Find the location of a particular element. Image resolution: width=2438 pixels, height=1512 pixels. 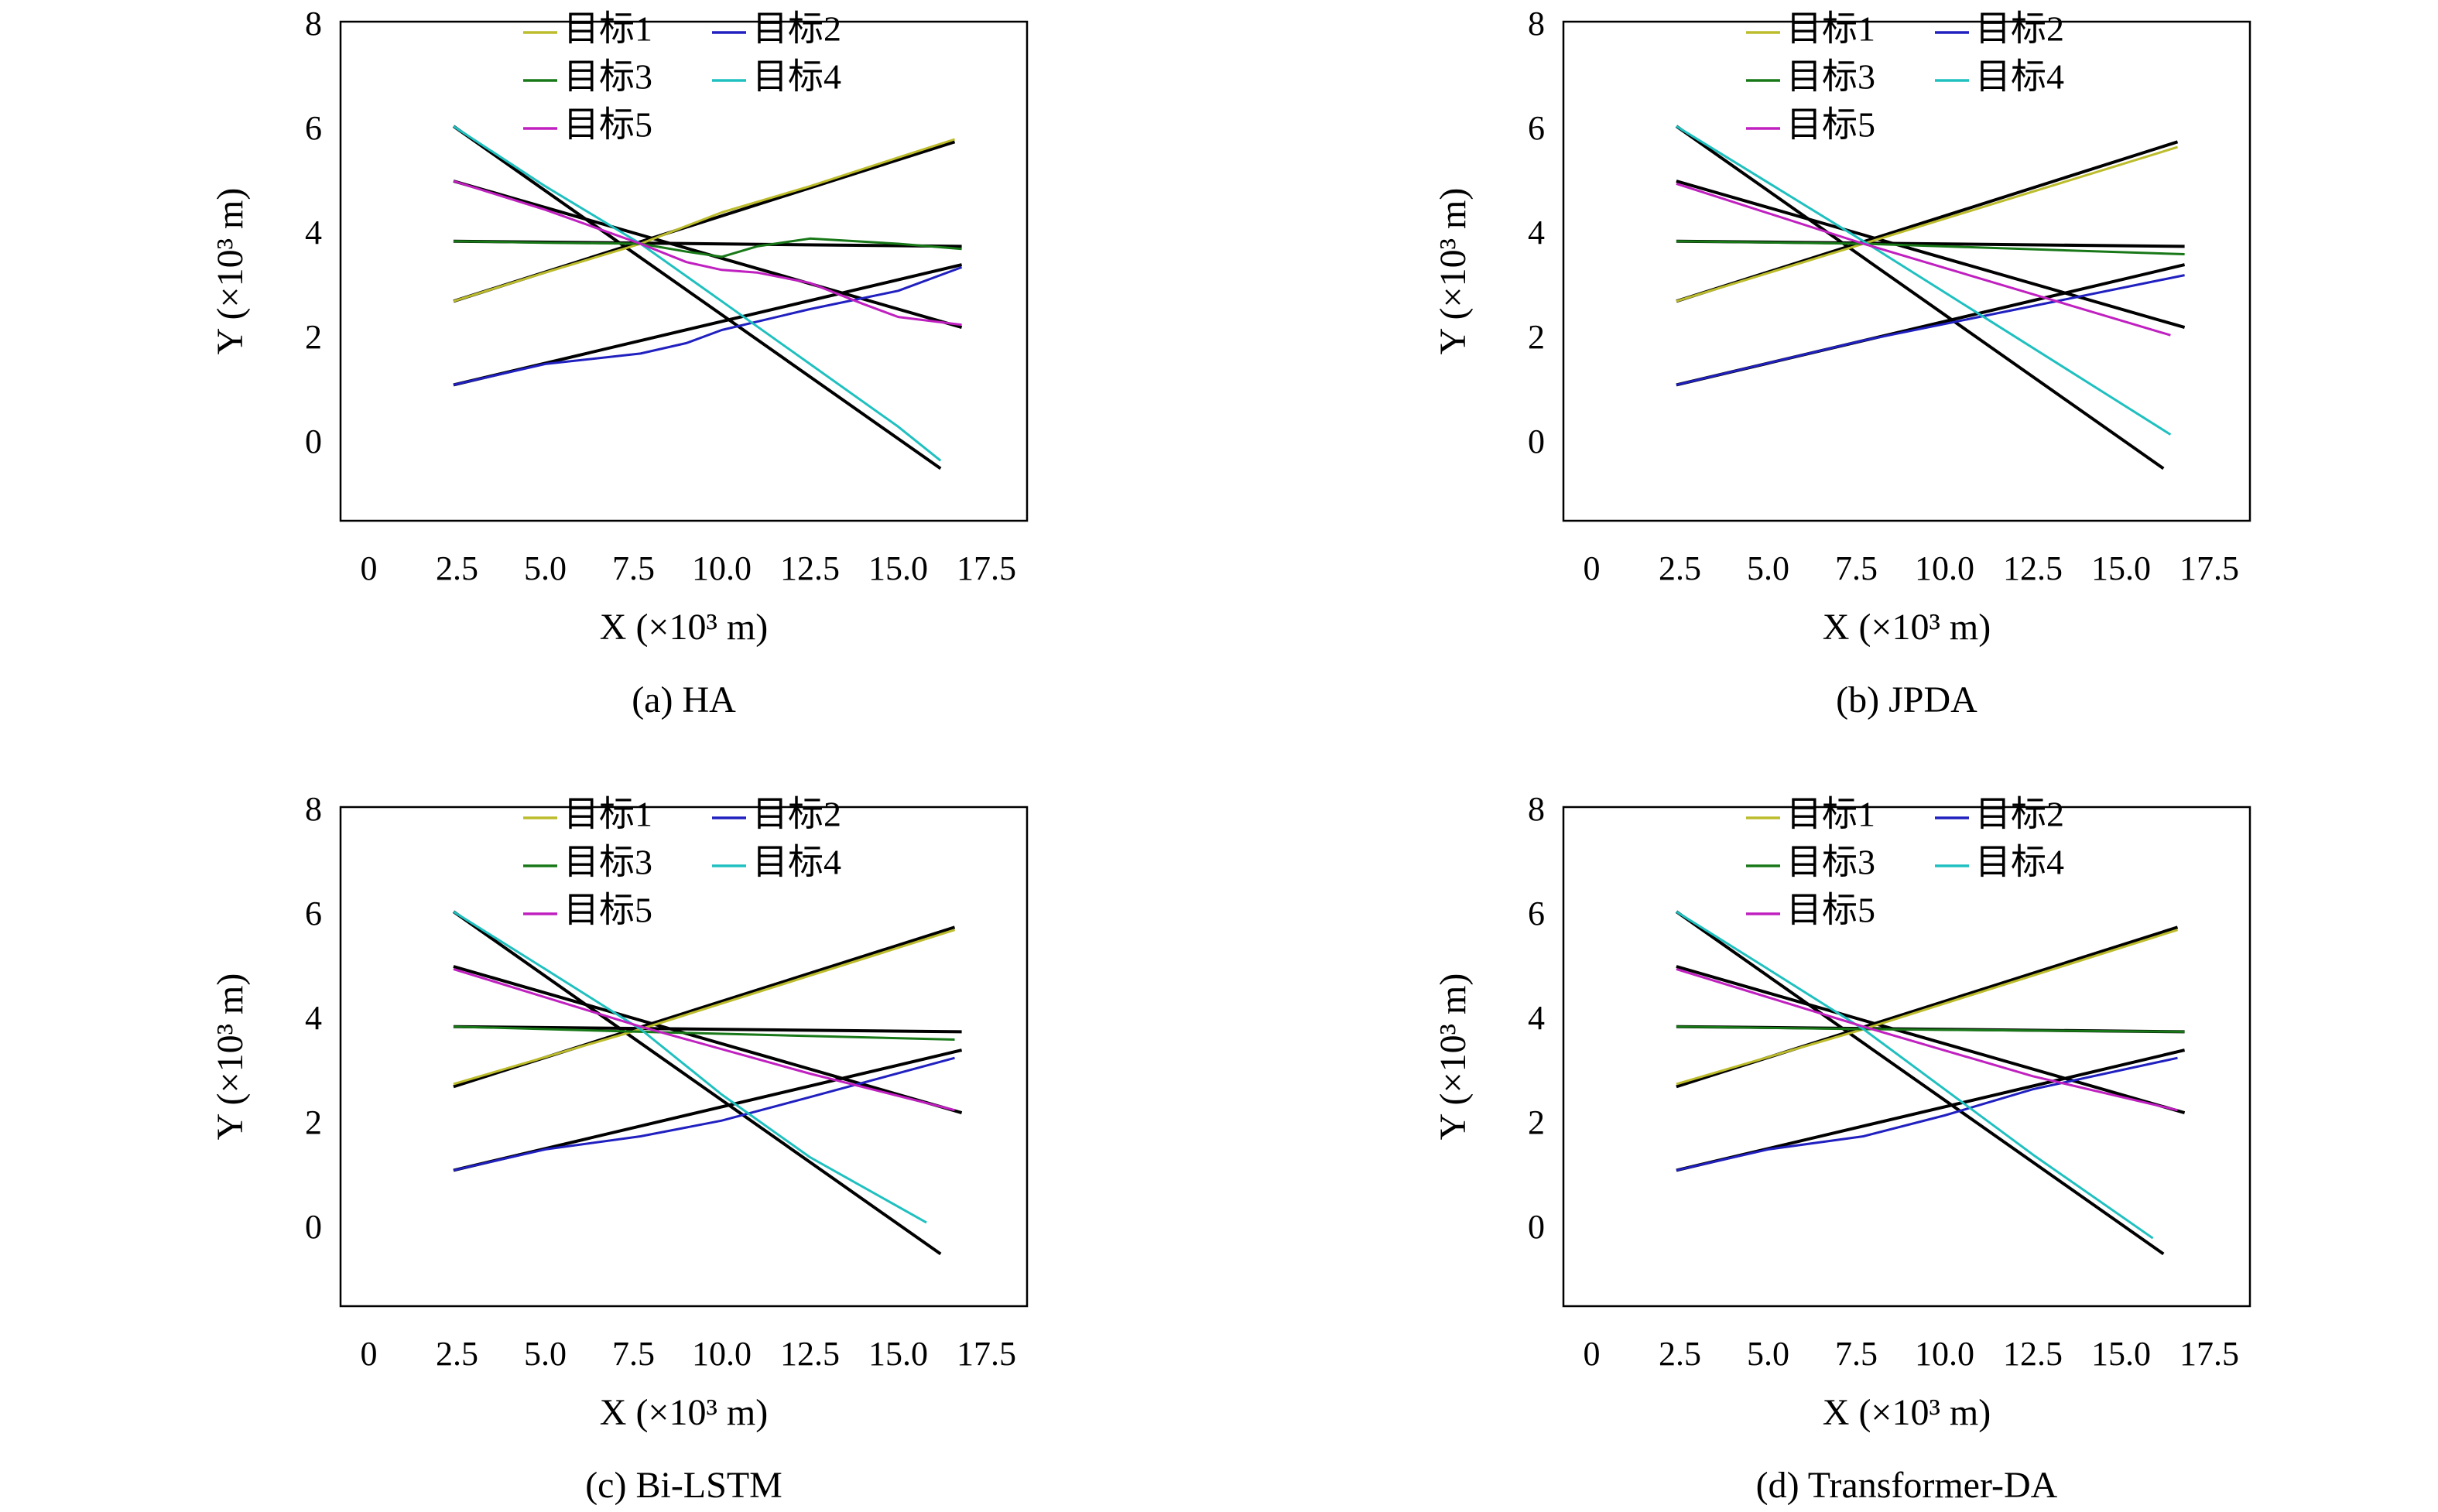

caption: (a) HA is located at coordinates (684, 699).